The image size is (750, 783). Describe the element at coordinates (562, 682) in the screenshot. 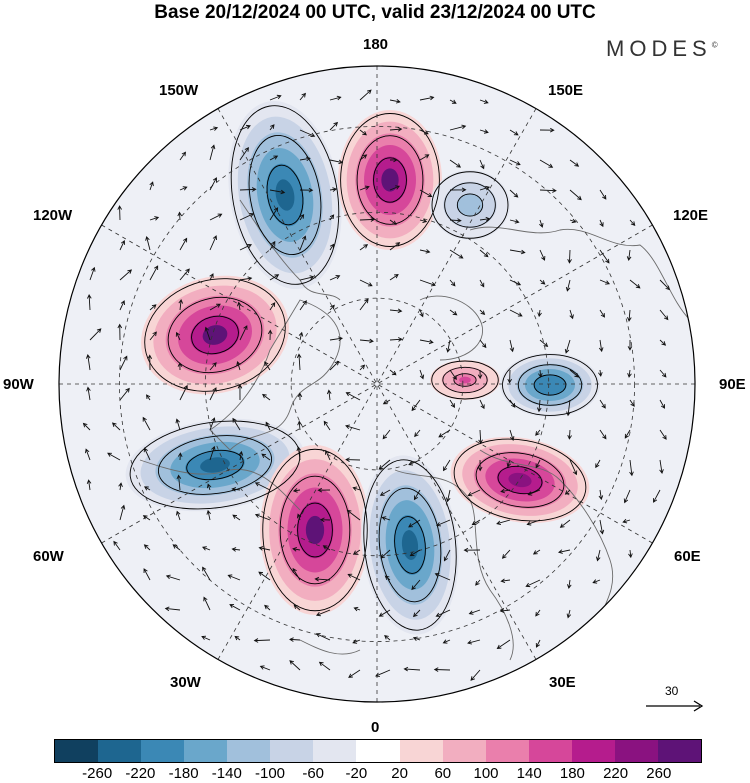

I see `lon-label-30e: 30E` at that location.